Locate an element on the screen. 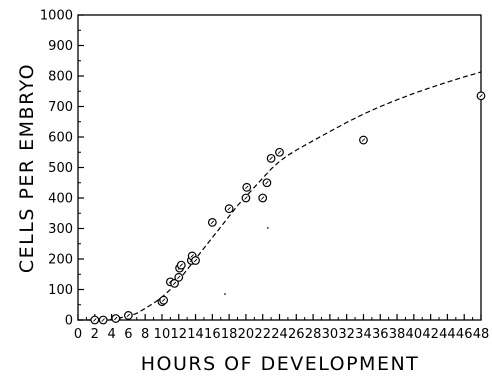 The image size is (492, 383). x-tick-label: 24 is located at coordinates (279, 334).